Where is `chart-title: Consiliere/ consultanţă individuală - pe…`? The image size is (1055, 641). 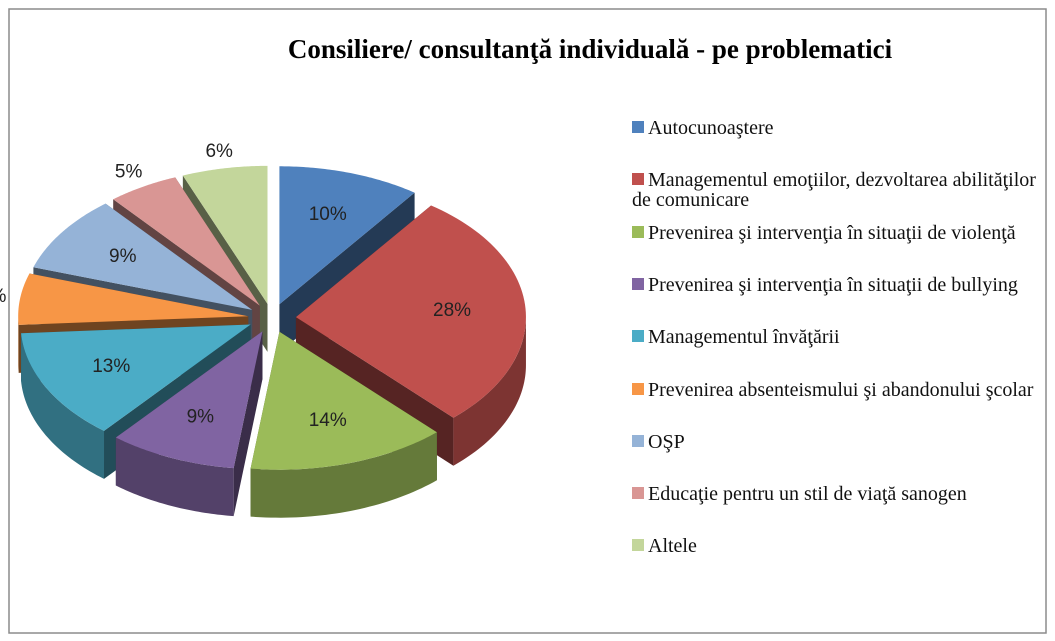 chart-title: Consiliere/ consultanţă individuală - pe… is located at coordinates (590, 49).